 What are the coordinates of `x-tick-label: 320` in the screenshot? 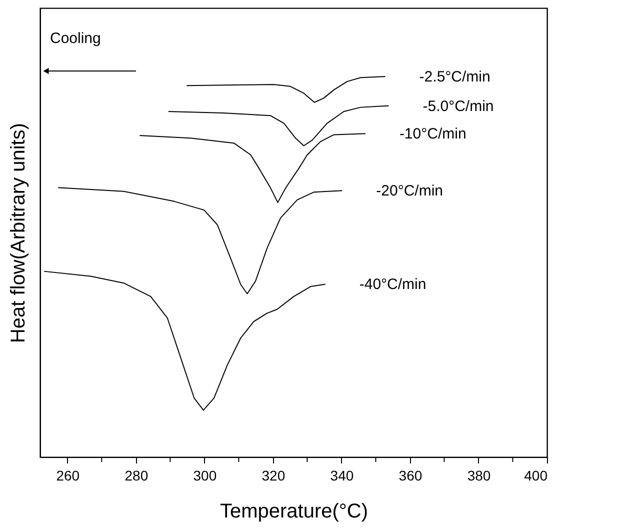 It's located at (274, 476).